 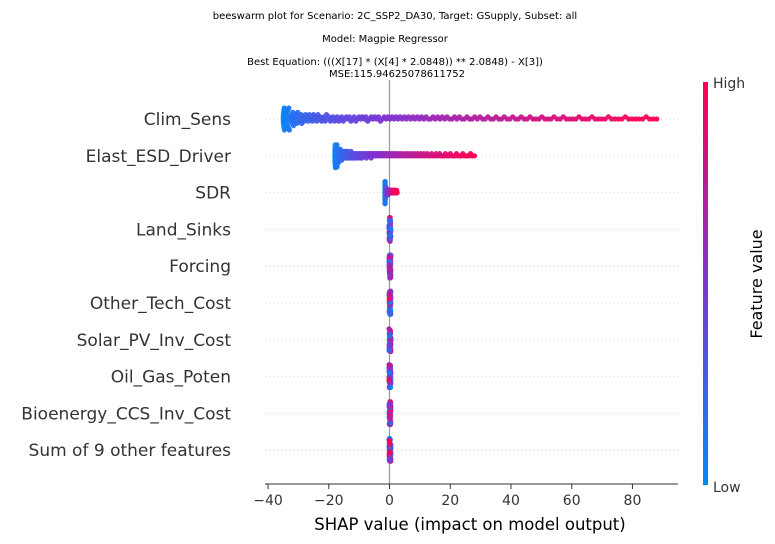 I want to click on feature-label: Clim_Sens, so click(x=187, y=120).